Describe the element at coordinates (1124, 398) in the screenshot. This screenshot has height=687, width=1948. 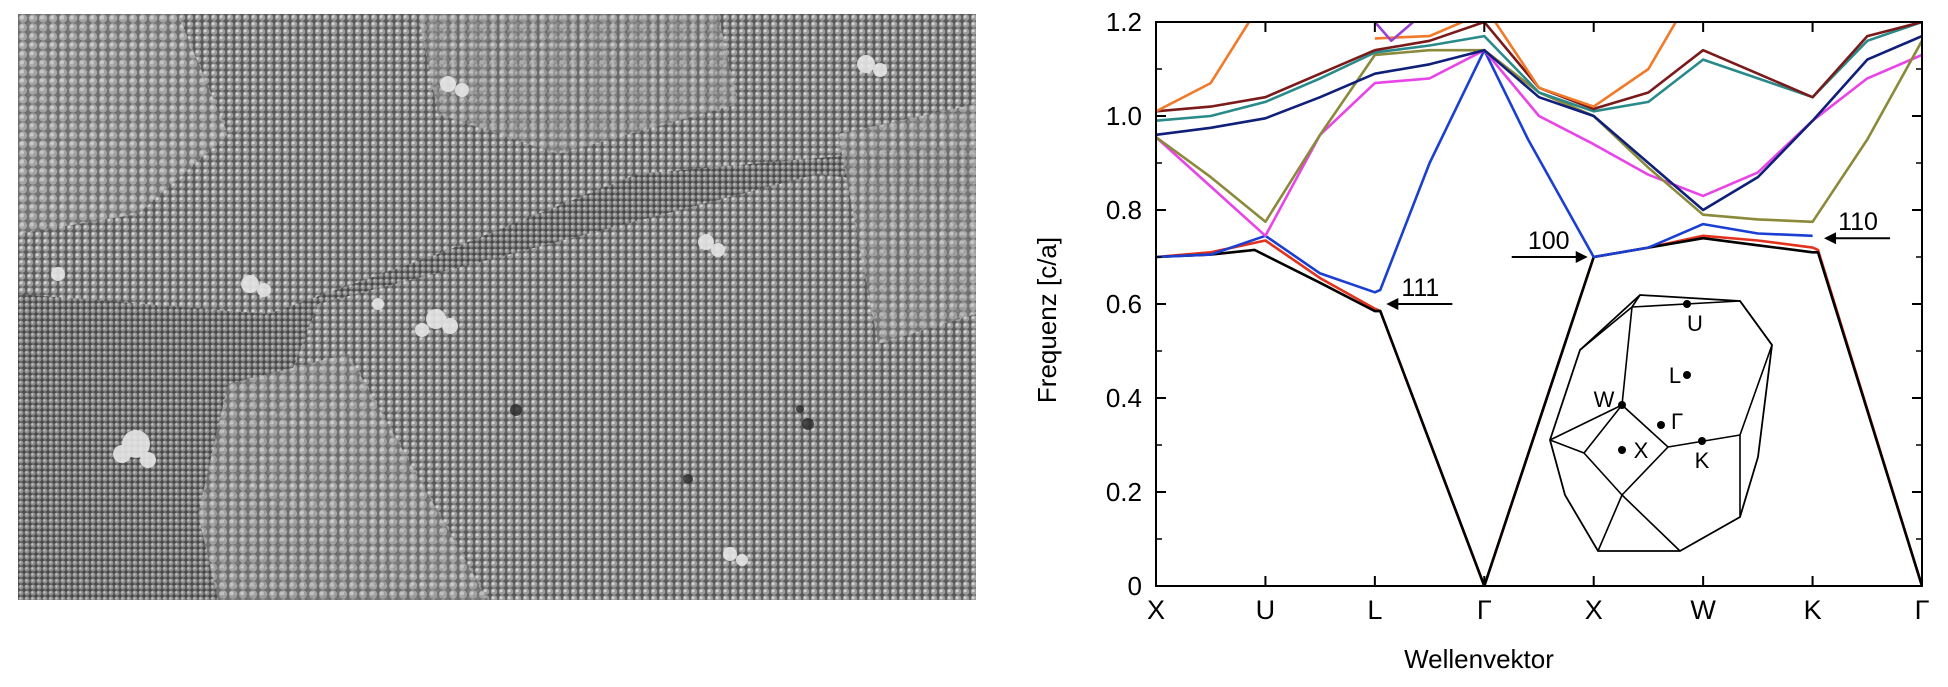
I see `y-tick-label: 0.4` at that location.